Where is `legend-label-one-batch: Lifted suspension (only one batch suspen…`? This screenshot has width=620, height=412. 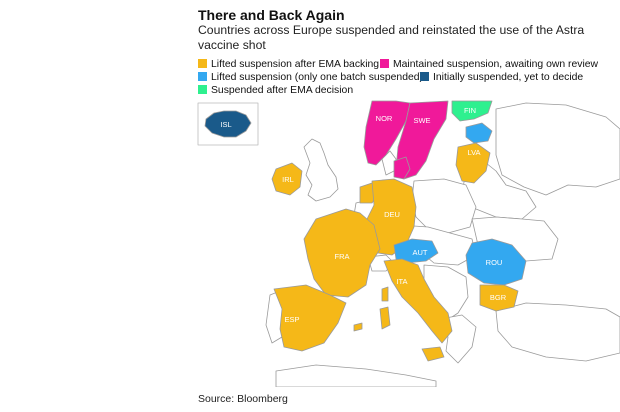
legend-label-one-batch: Lifted suspension (only one batch suspen… is located at coordinates (317, 77).